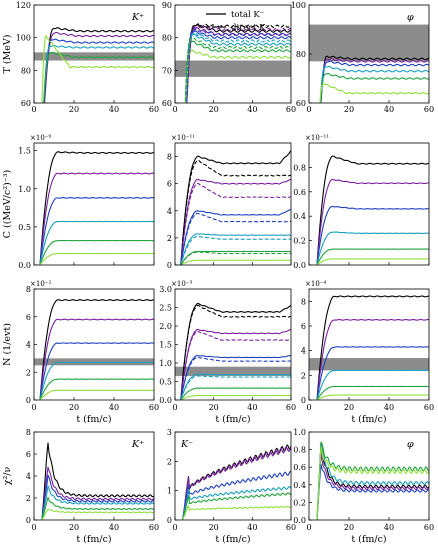 The height and width of the screenshot is (550, 438). I want to click on panel-r2-c0: 0 2 4 6 8 0 20 40 60 ×10⁻² t (fm/c), so click(92, 352).